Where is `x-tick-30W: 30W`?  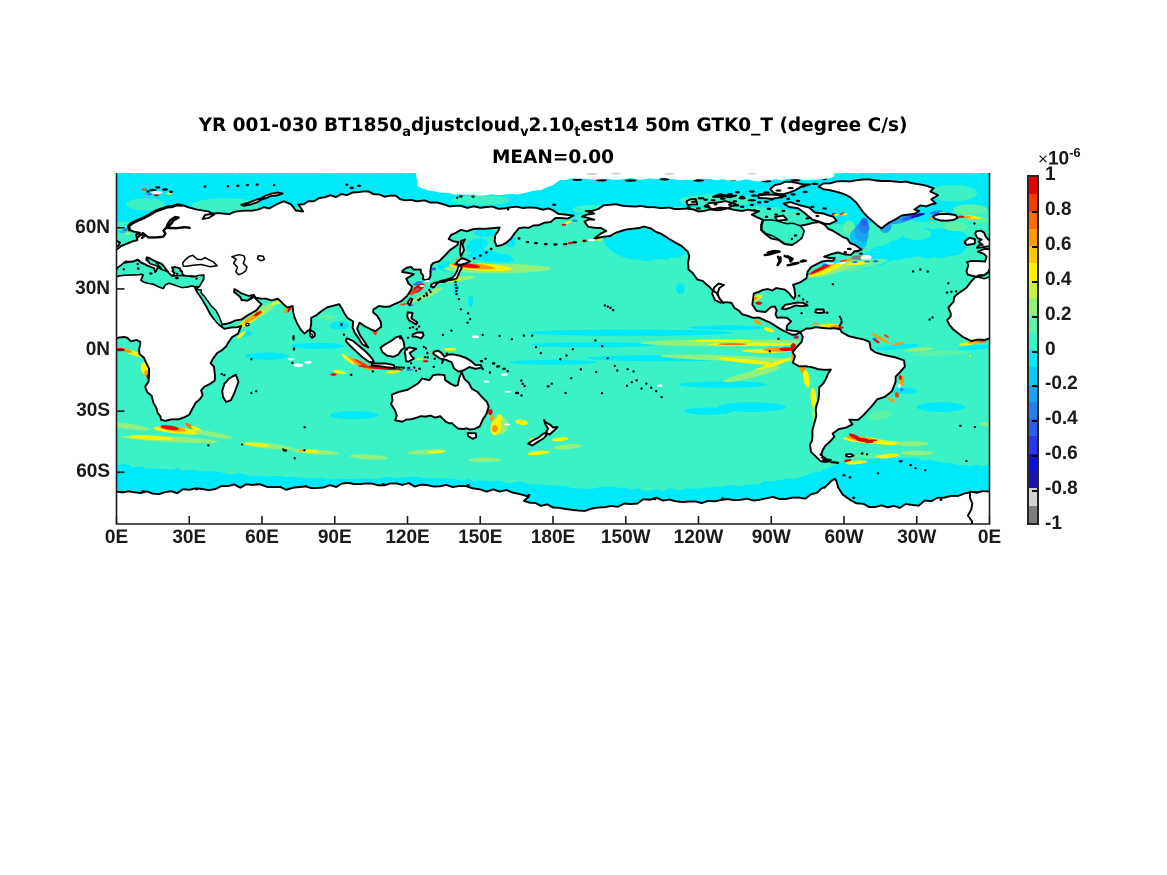
x-tick-30W: 30W is located at coordinates (917, 537).